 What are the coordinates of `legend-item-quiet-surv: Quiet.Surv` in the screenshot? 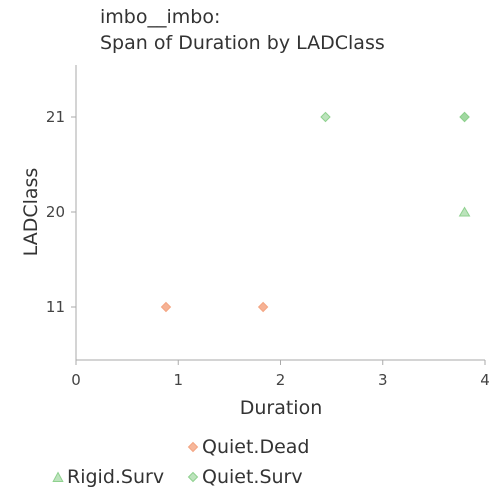 It's located at (245, 477).